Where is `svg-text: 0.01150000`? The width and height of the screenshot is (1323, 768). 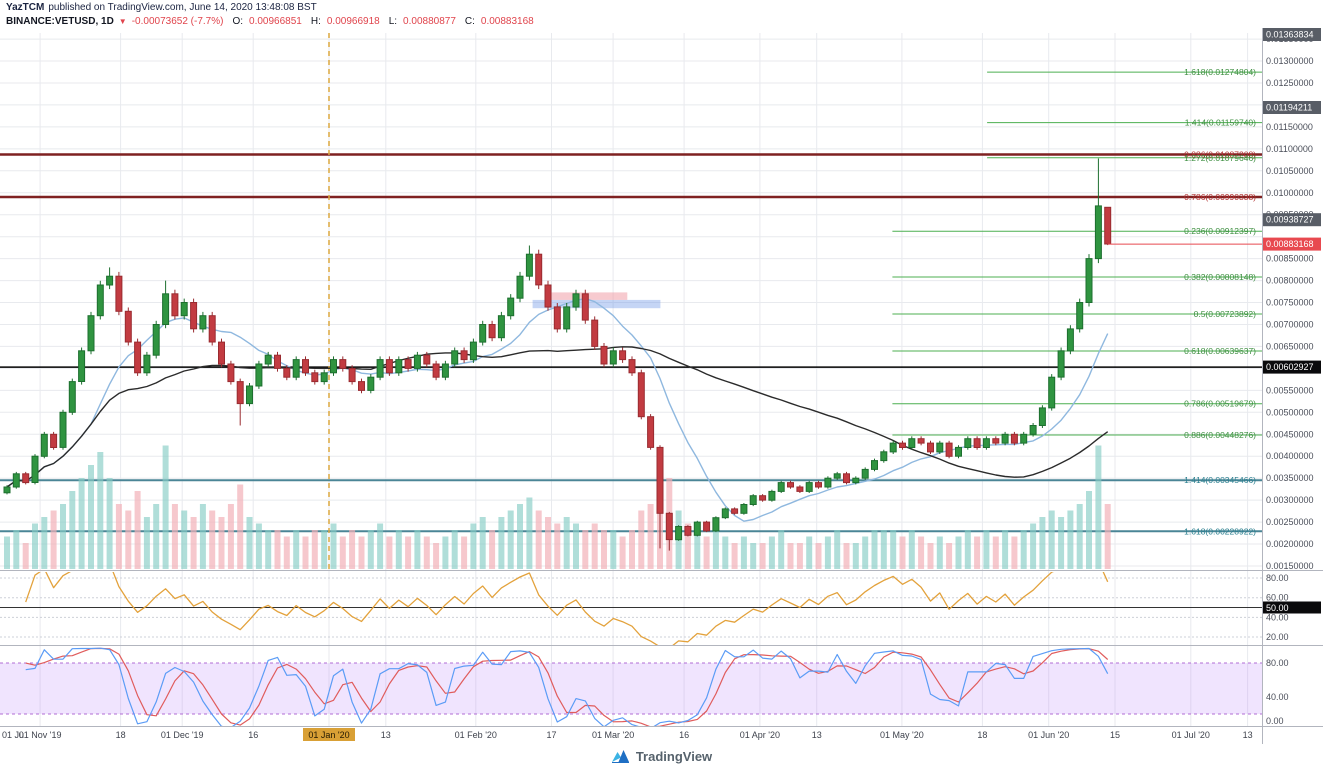 svg-text: 0.01150000 is located at coordinates (1289, 127).